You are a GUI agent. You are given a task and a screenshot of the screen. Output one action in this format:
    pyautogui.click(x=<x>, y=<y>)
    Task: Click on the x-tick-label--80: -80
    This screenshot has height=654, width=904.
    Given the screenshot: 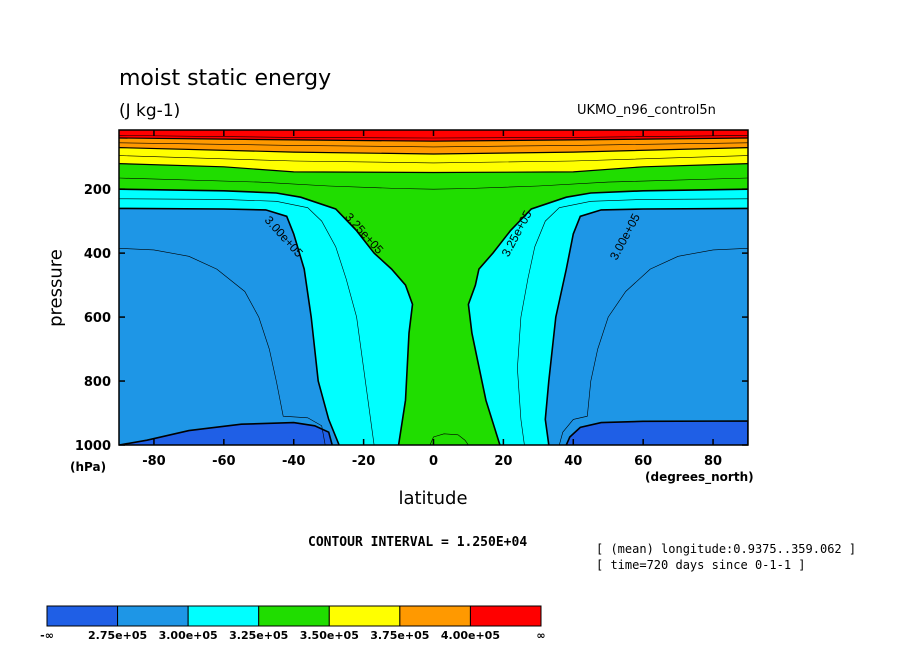 What is the action you would take?
    pyautogui.click(x=154, y=461)
    